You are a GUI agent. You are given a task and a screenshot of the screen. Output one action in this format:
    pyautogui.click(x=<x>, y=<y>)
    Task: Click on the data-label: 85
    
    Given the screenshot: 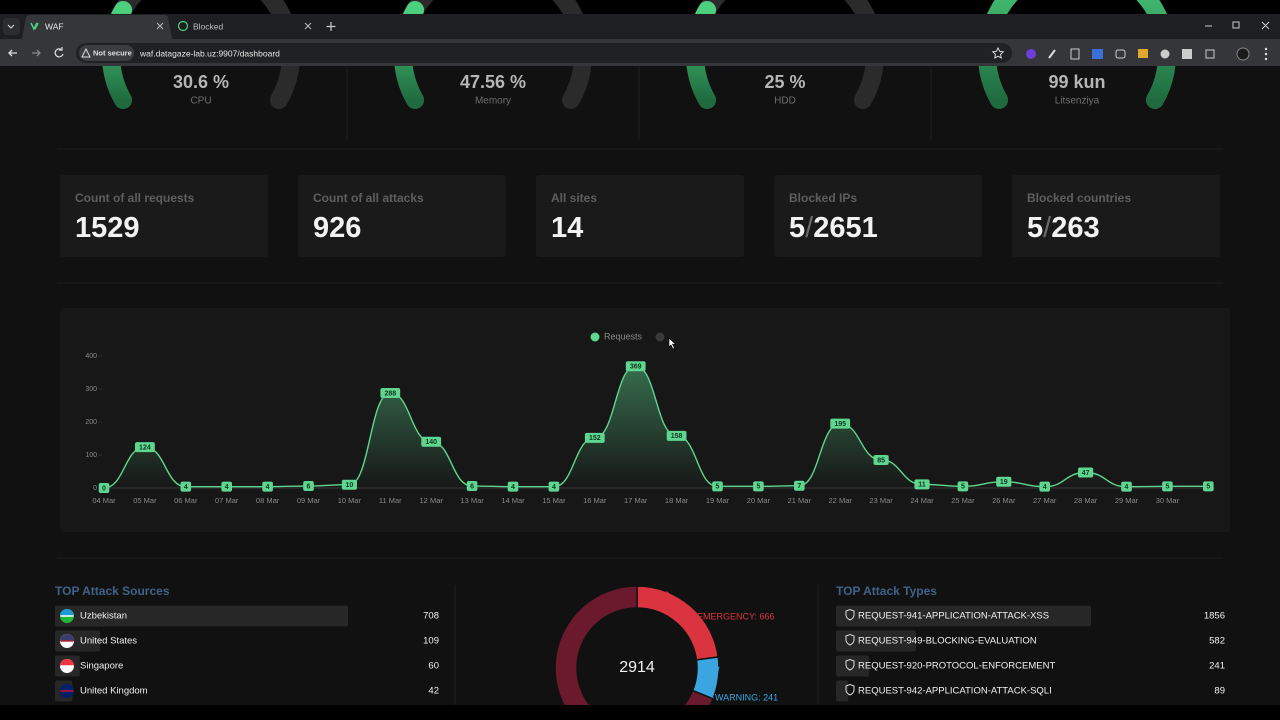 What is the action you would take?
    pyautogui.click(x=881, y=460)
    